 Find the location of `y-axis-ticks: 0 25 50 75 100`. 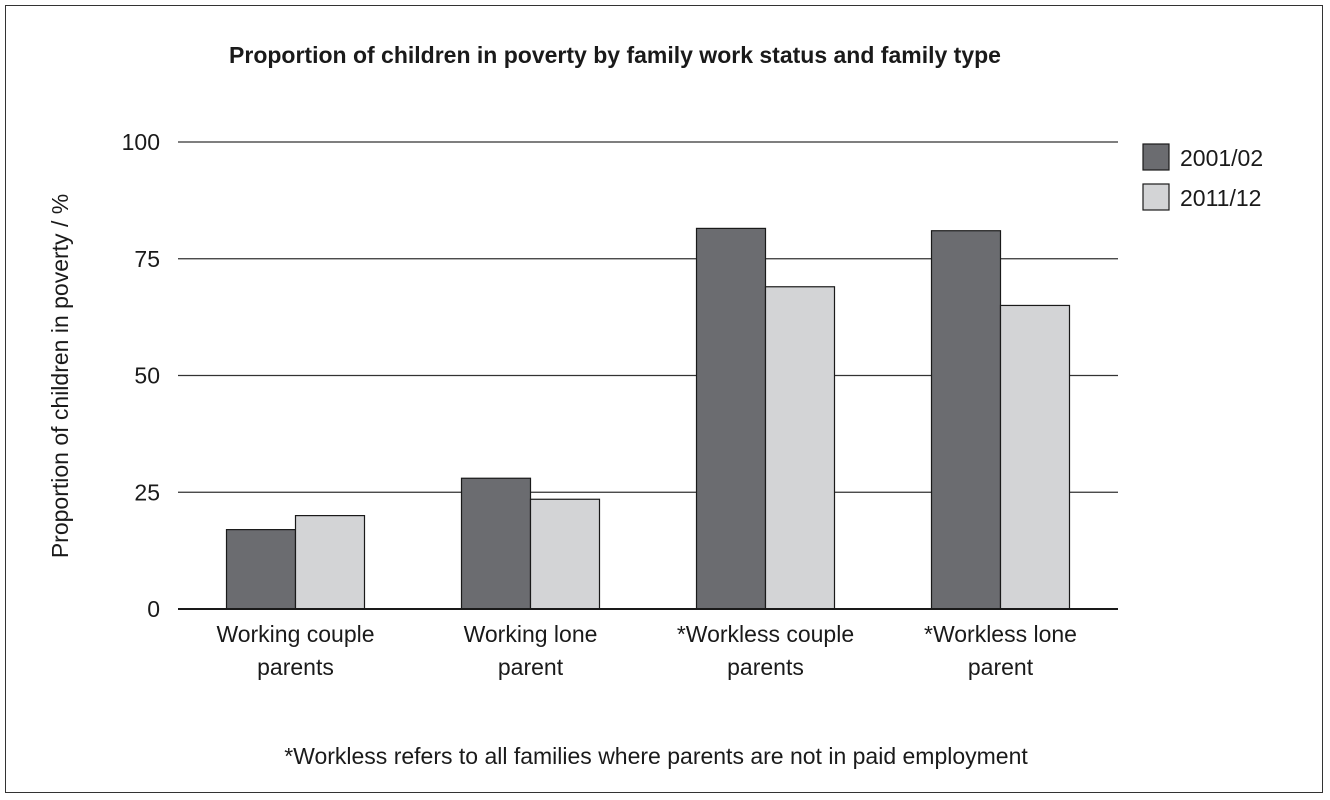

y-axis-ticks: 0 25 50 75 100 is located at coordinates (141, 375).